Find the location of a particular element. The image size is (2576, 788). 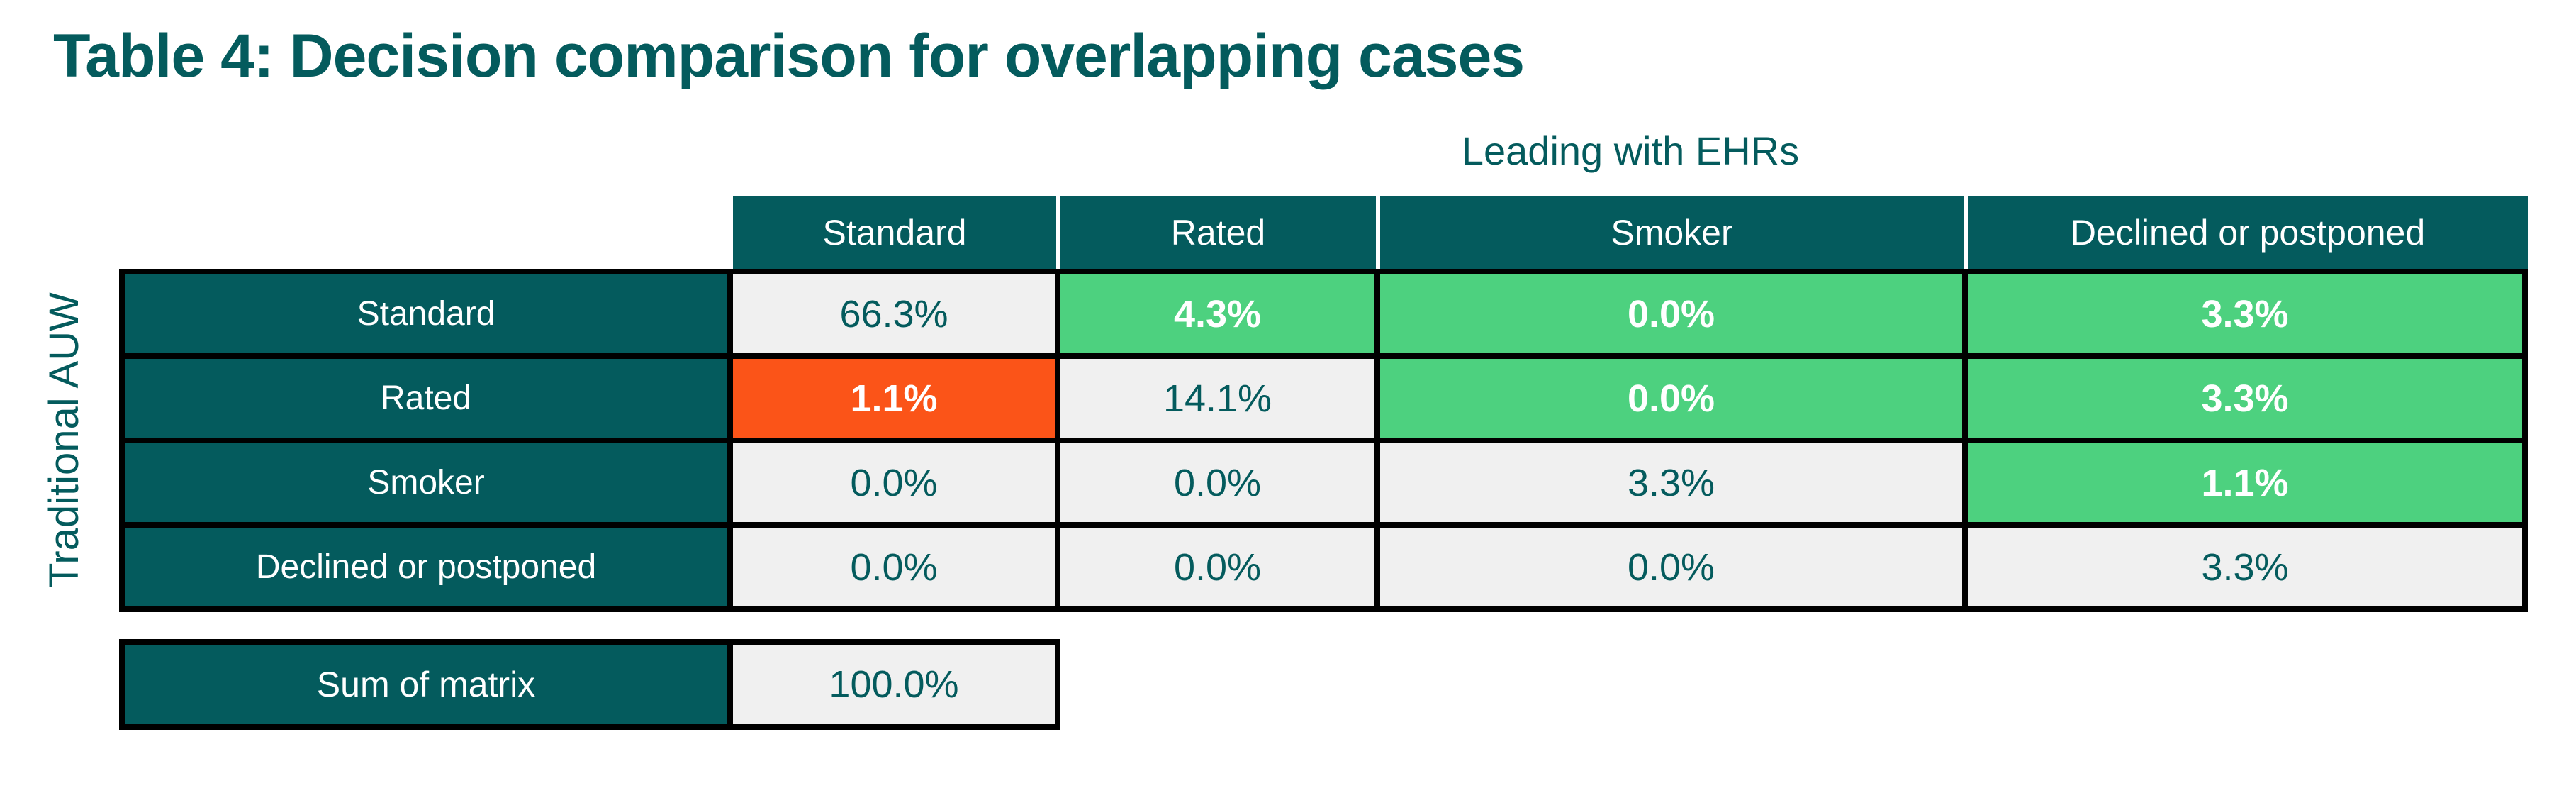

cell-standard-smoker: 0.0% is located at coordinates (1671, 313).